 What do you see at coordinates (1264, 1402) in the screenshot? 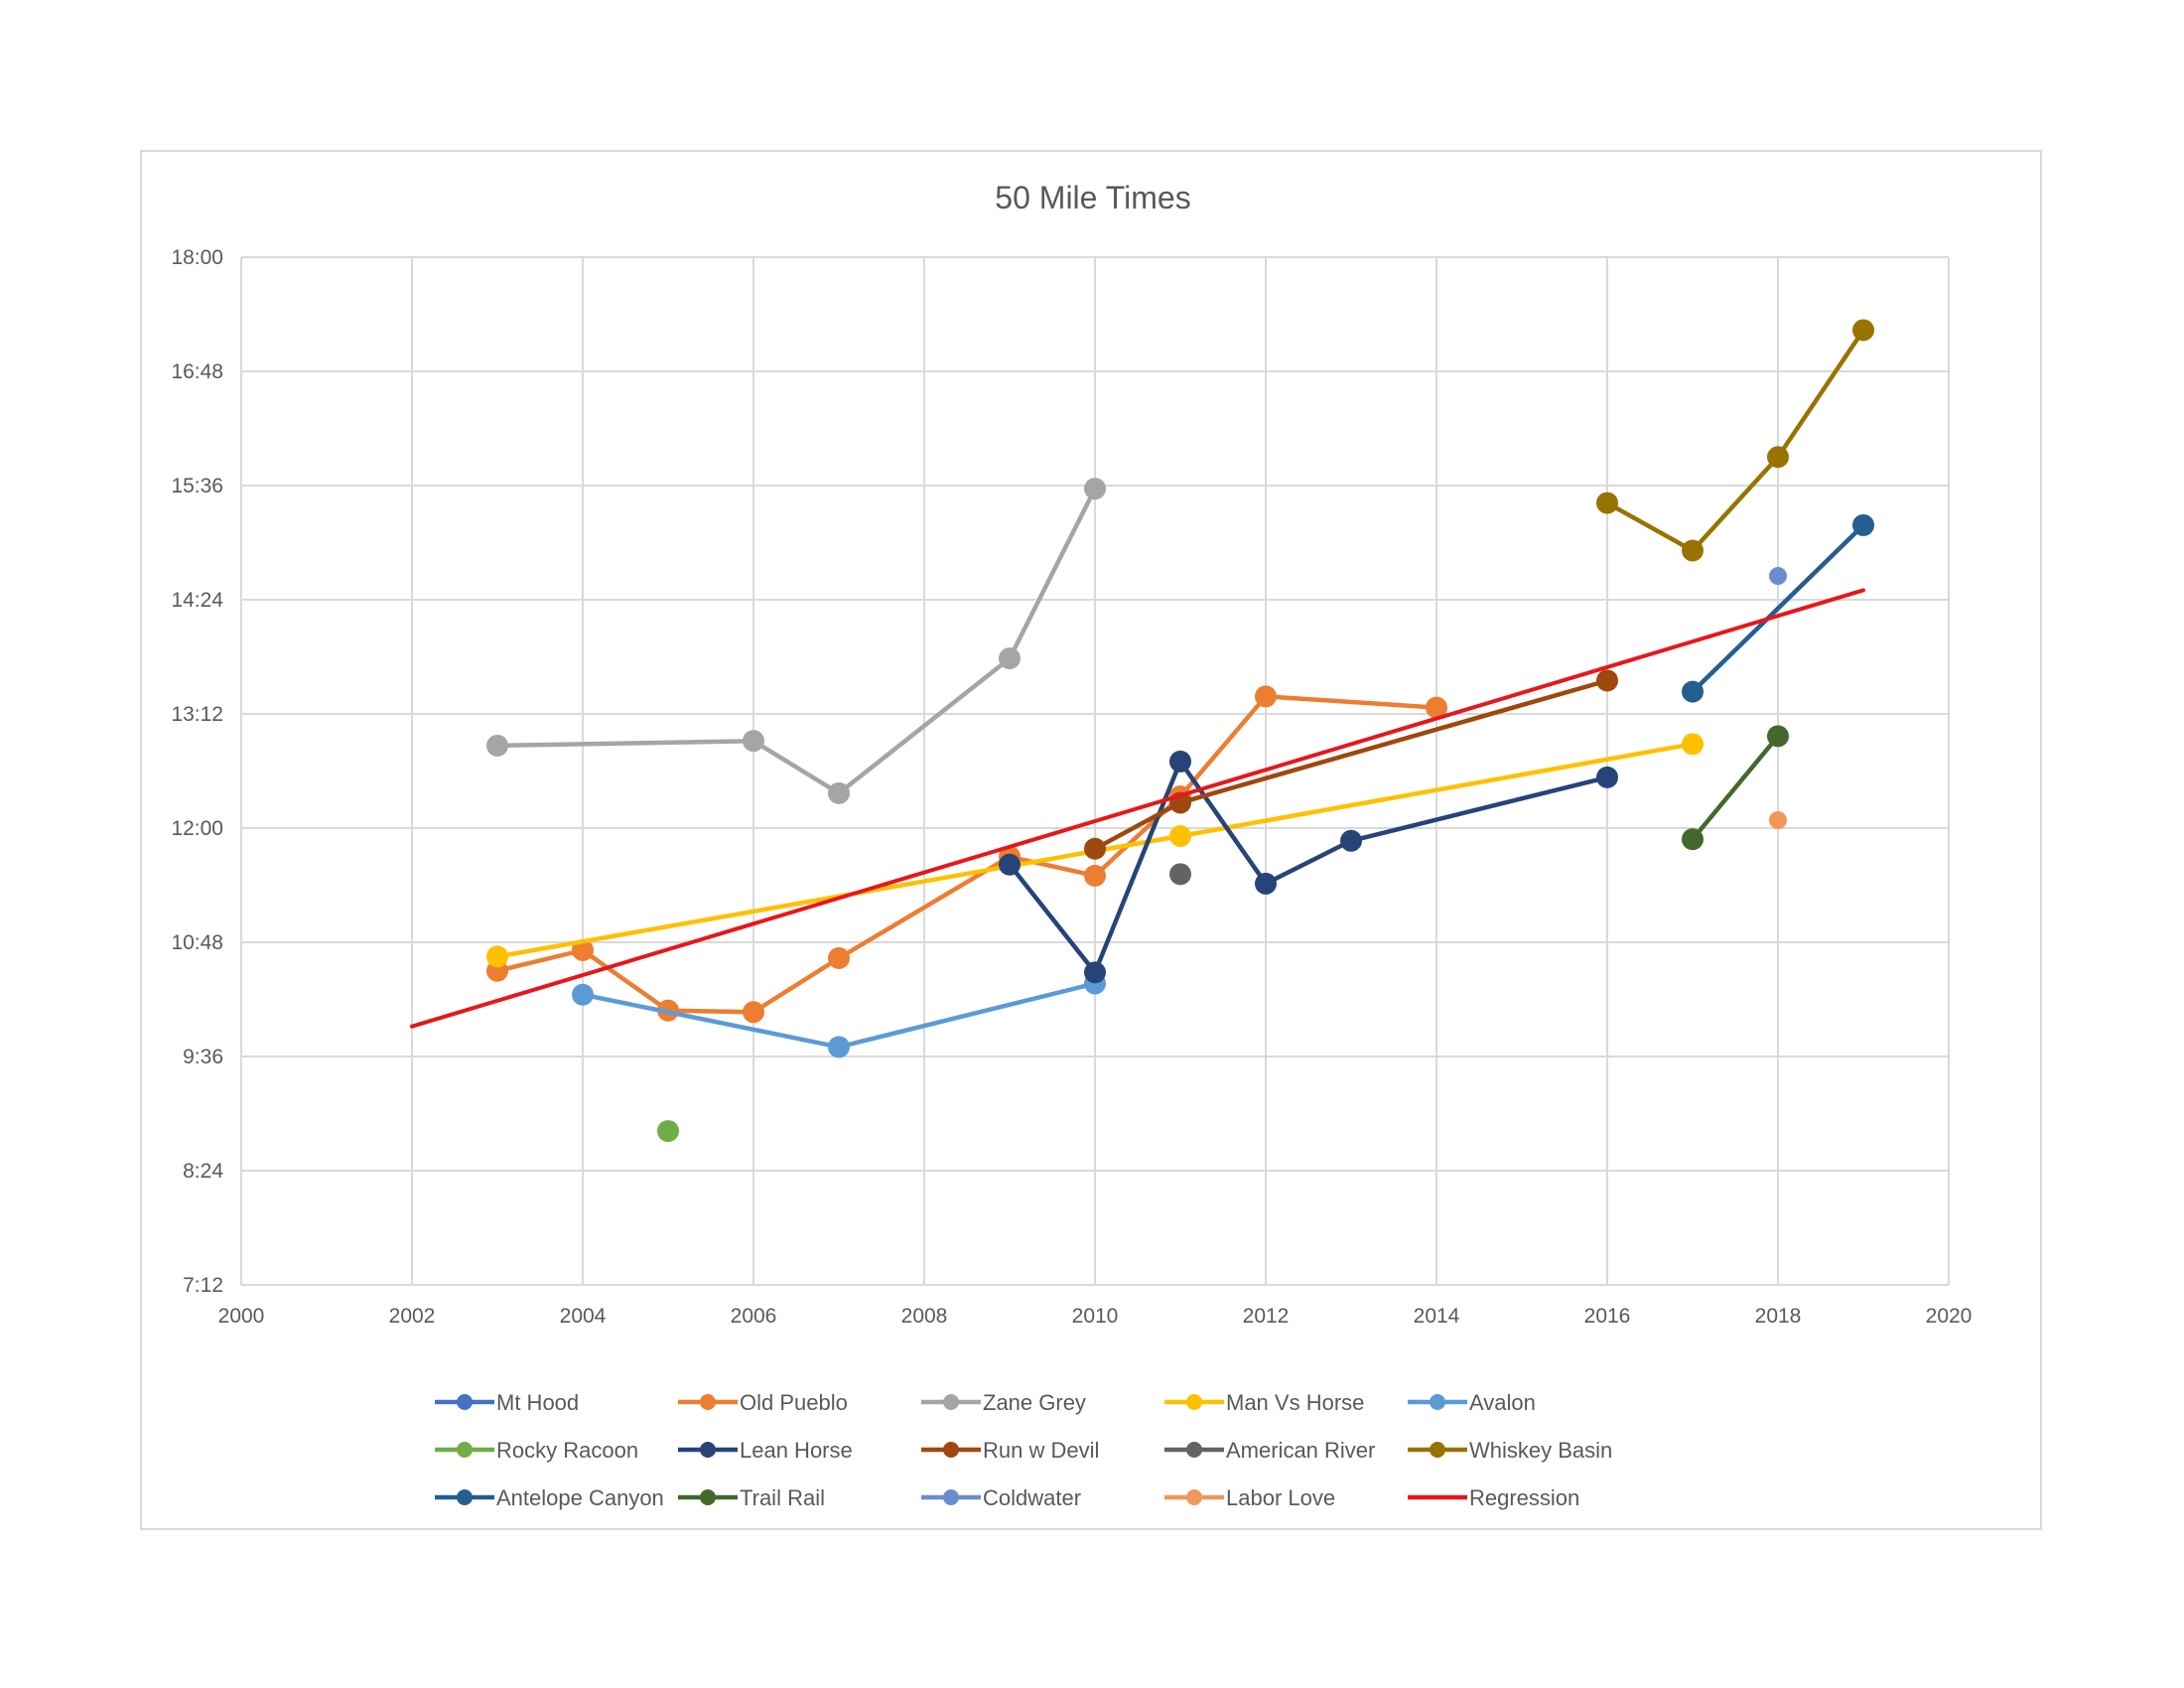
I see `legend-item-man-vs-horse: Man Vs Horse` at bounding box center [1264, 1402].